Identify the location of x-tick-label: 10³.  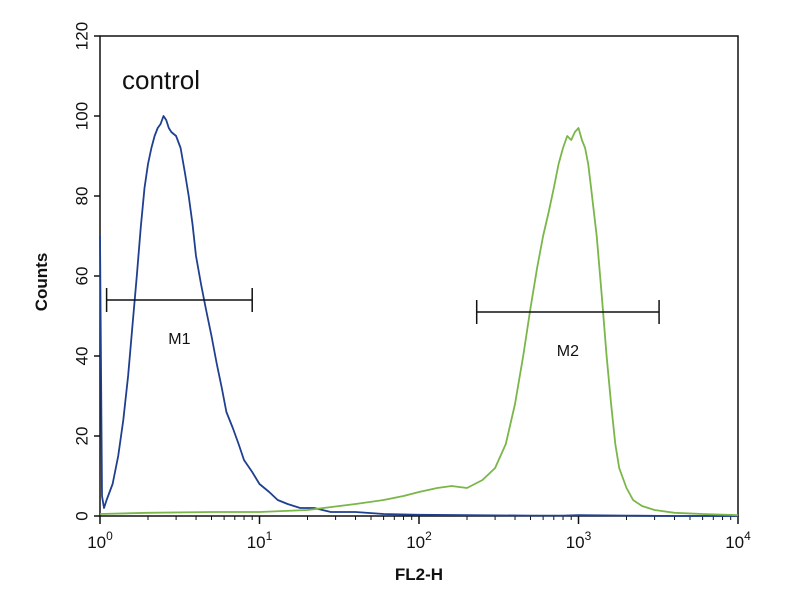
(579, 540).